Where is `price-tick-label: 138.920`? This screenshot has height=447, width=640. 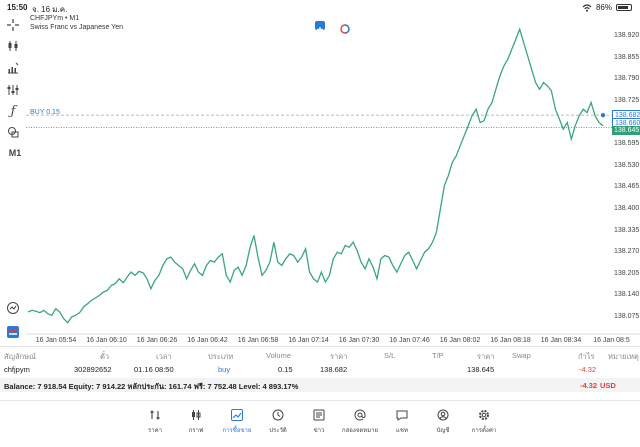
price-tick-label: 138.920 is located at coordinates (627, 35).